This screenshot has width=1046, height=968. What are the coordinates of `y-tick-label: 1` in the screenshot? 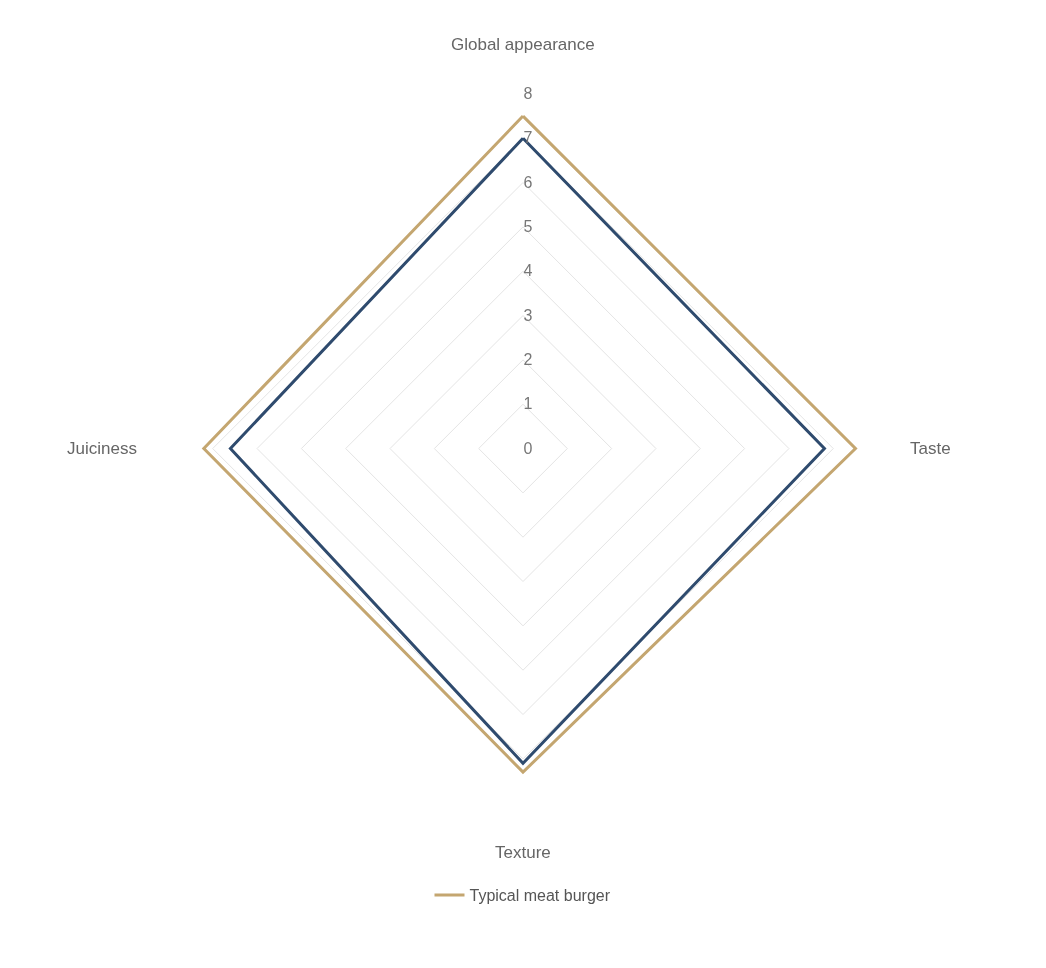 It's located at (528, 404).